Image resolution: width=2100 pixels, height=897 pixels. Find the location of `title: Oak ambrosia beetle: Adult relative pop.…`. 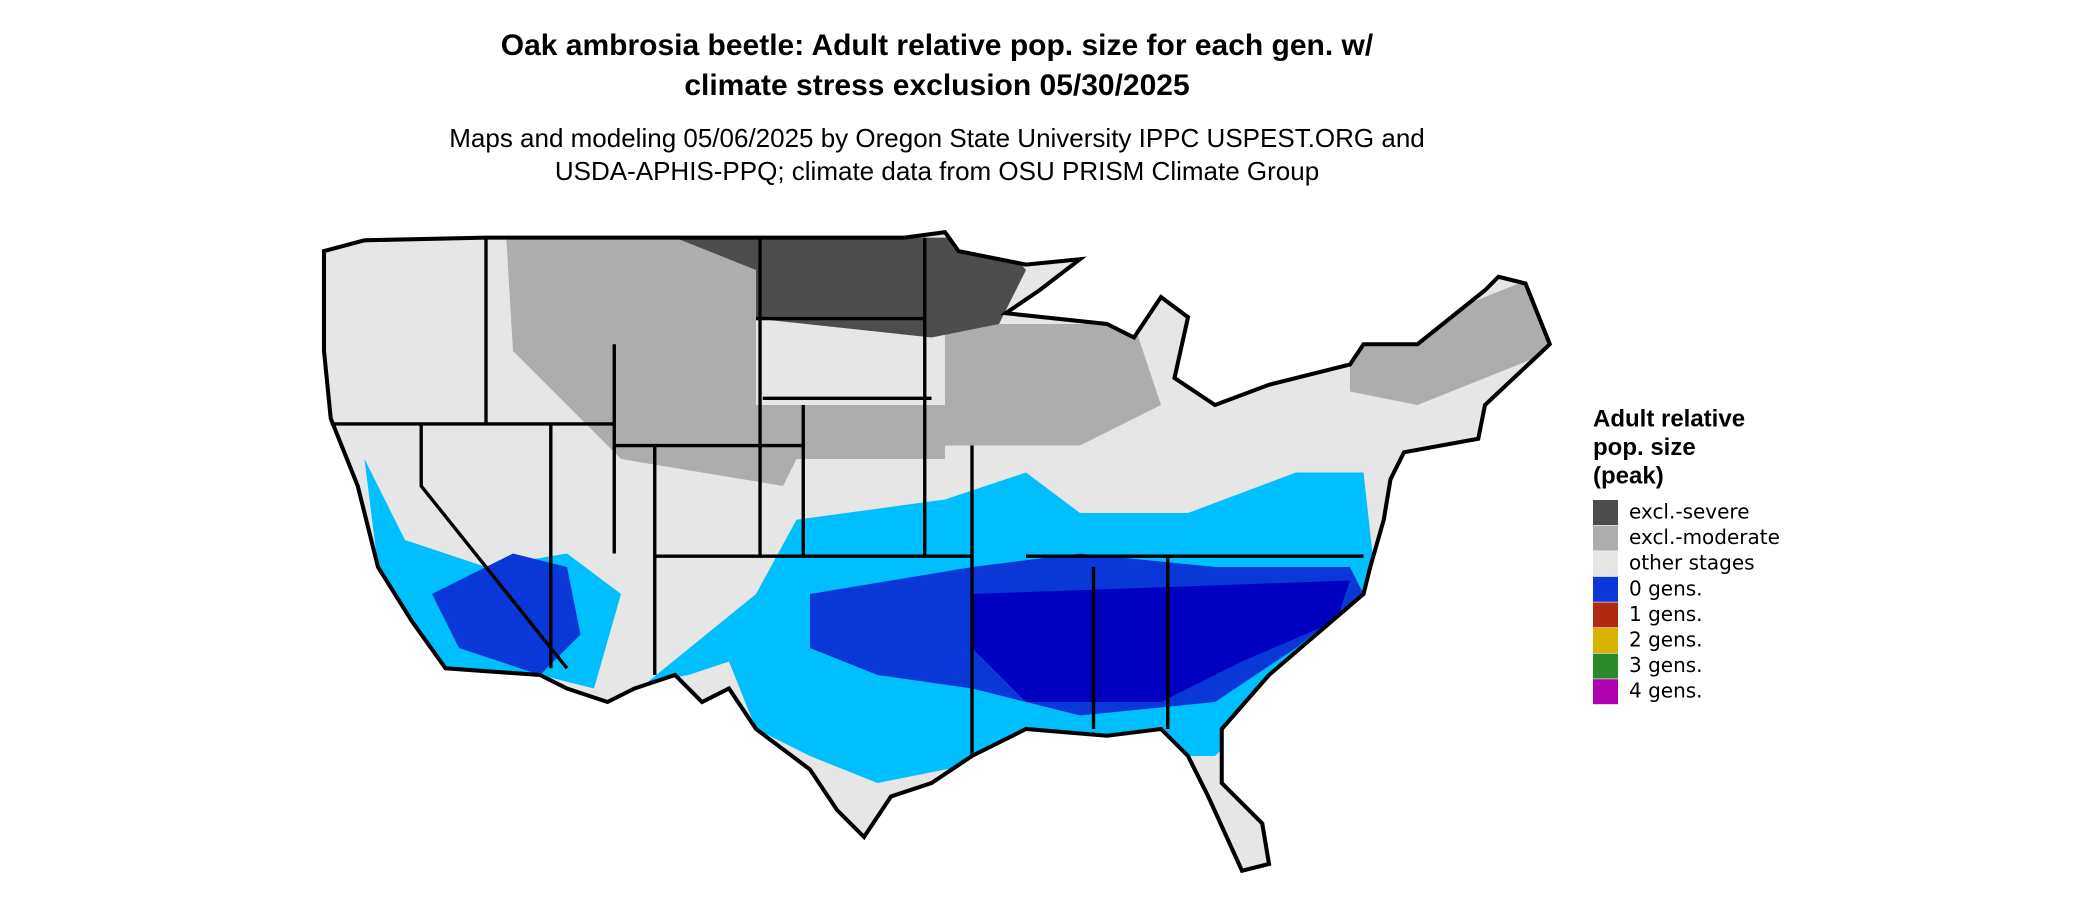

title: Oak ambrosia beetle: Adult relative pop.… is located at coordinates (937, 45).